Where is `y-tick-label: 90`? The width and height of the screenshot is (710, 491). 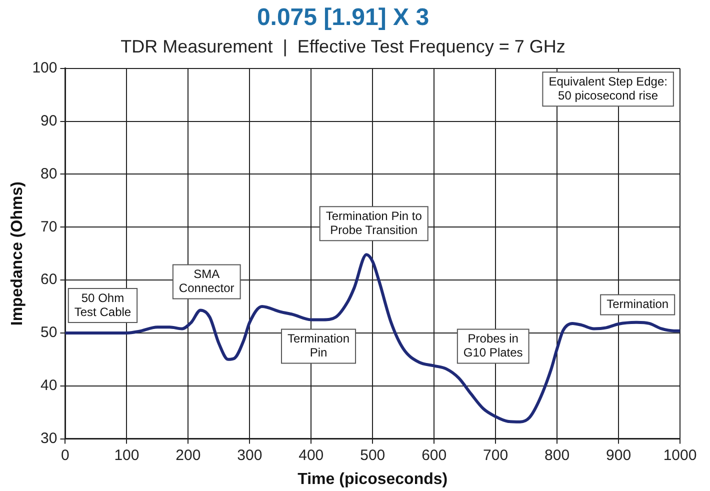 y-tick-label: 90 is located at coordinates (49, 121).